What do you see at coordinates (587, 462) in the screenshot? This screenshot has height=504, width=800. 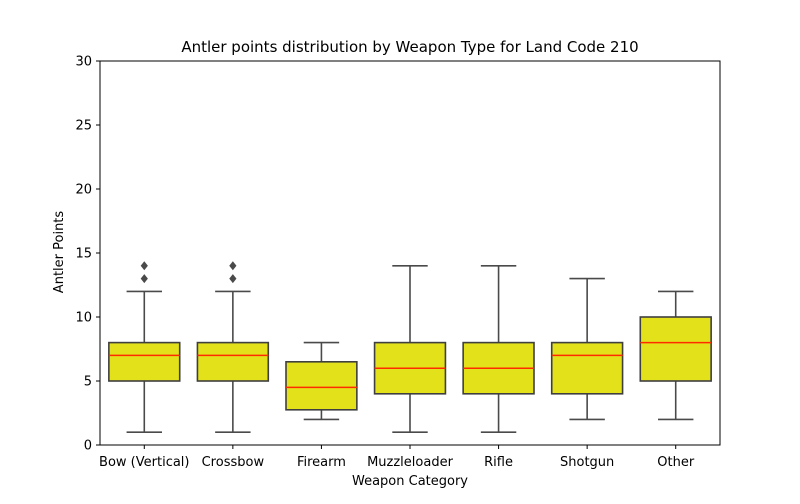 I see `x-tick-label: Shotgun` at bounding box center [587, 462].